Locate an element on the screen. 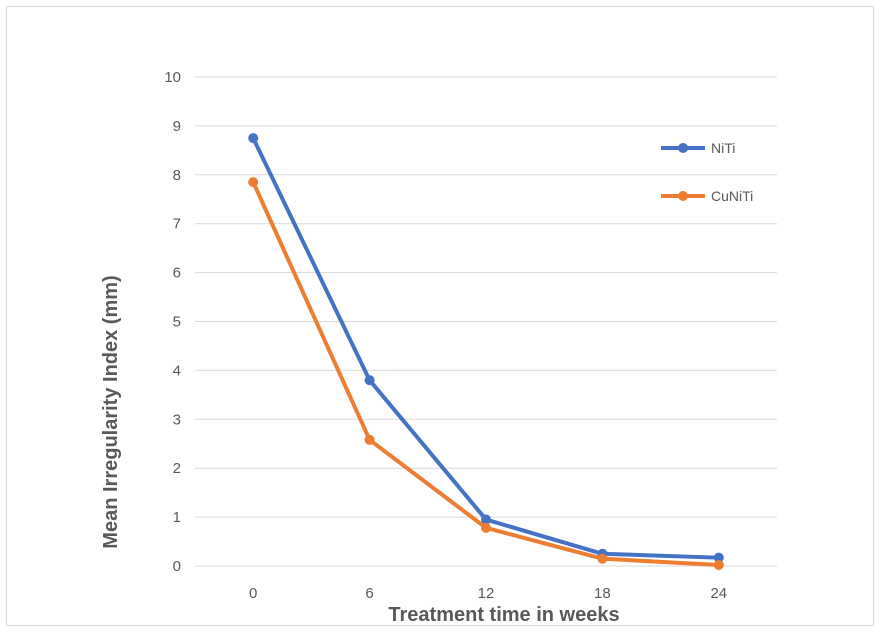 The image size is (882, 632). x-tick-label: 12 is located at coordinates (486, 593).